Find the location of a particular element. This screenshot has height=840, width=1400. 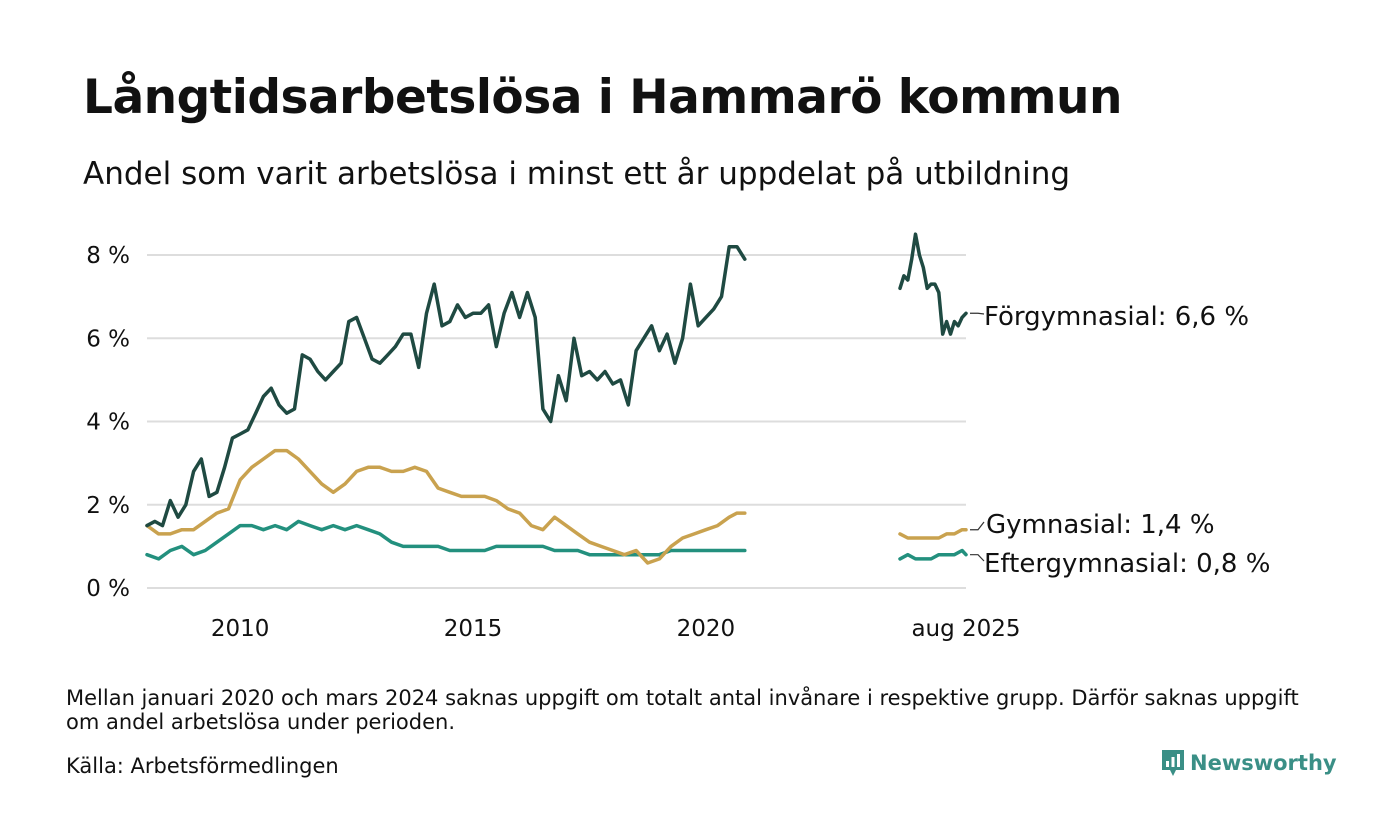

newsworthy-logo-icon is located at coordinates (1173, 763).